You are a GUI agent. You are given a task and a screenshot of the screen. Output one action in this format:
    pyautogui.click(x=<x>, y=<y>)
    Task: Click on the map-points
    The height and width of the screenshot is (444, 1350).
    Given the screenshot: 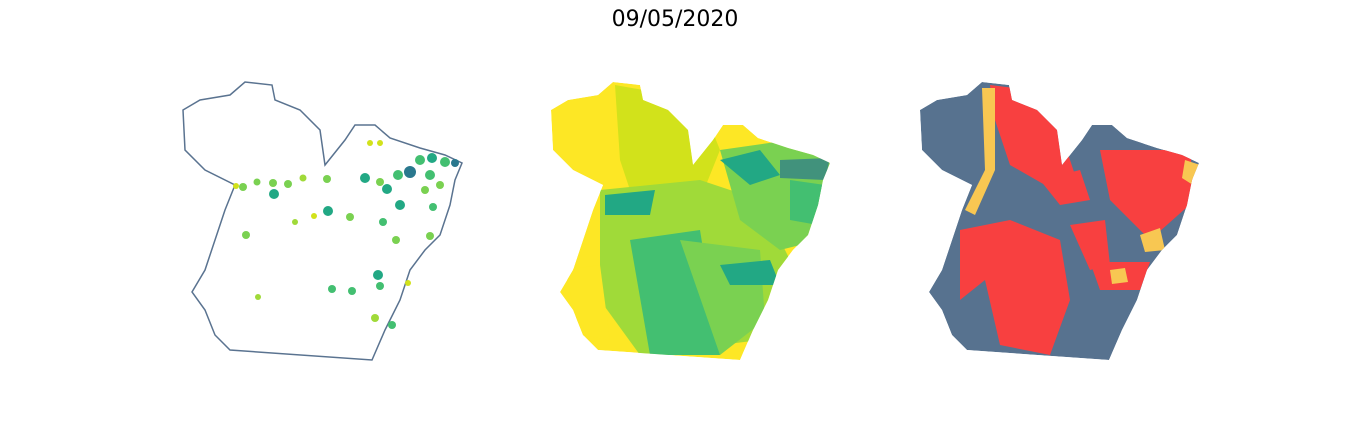 What is the action you would take?
    pyautogui.click(x=322, y=221)
    